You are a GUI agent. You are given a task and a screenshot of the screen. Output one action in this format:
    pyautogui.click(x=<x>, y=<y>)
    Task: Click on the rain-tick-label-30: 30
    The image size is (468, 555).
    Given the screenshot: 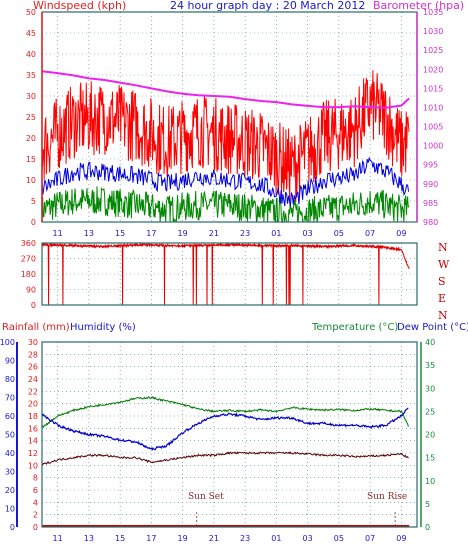 What is the action you would take?
    pyautogui.click(x=33, y=342)
    